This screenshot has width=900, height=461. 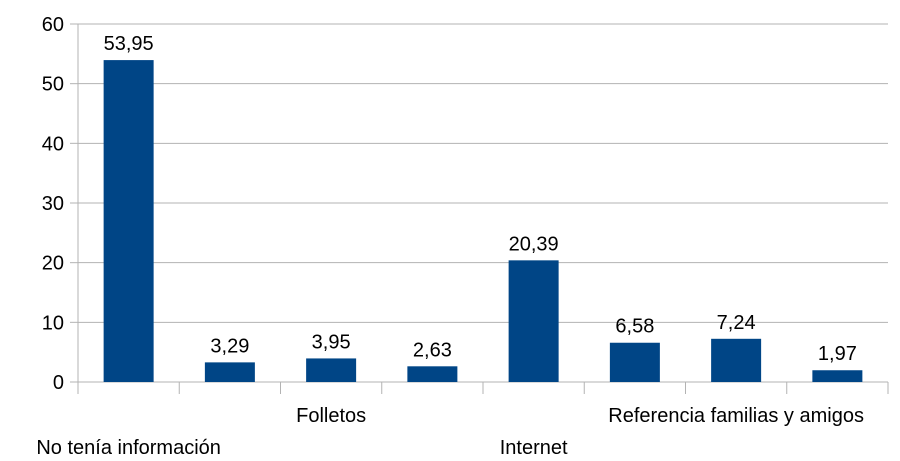 I want to click on y-tick-label: 10, so click(x=53, y=323).